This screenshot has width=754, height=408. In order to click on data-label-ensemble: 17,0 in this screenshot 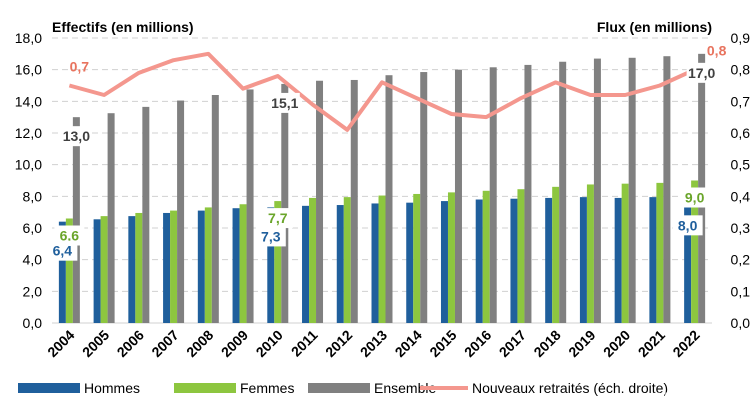, I will do `click(701, 73)`.